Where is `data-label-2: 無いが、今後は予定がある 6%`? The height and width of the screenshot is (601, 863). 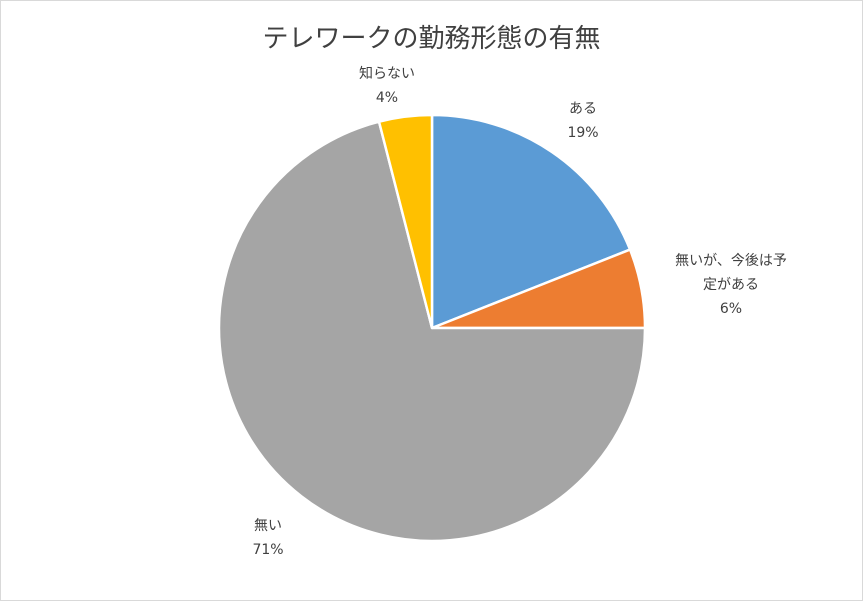 data-label-2: 無いが、今後は予定がある 6% is located at coordinates (731, 285).